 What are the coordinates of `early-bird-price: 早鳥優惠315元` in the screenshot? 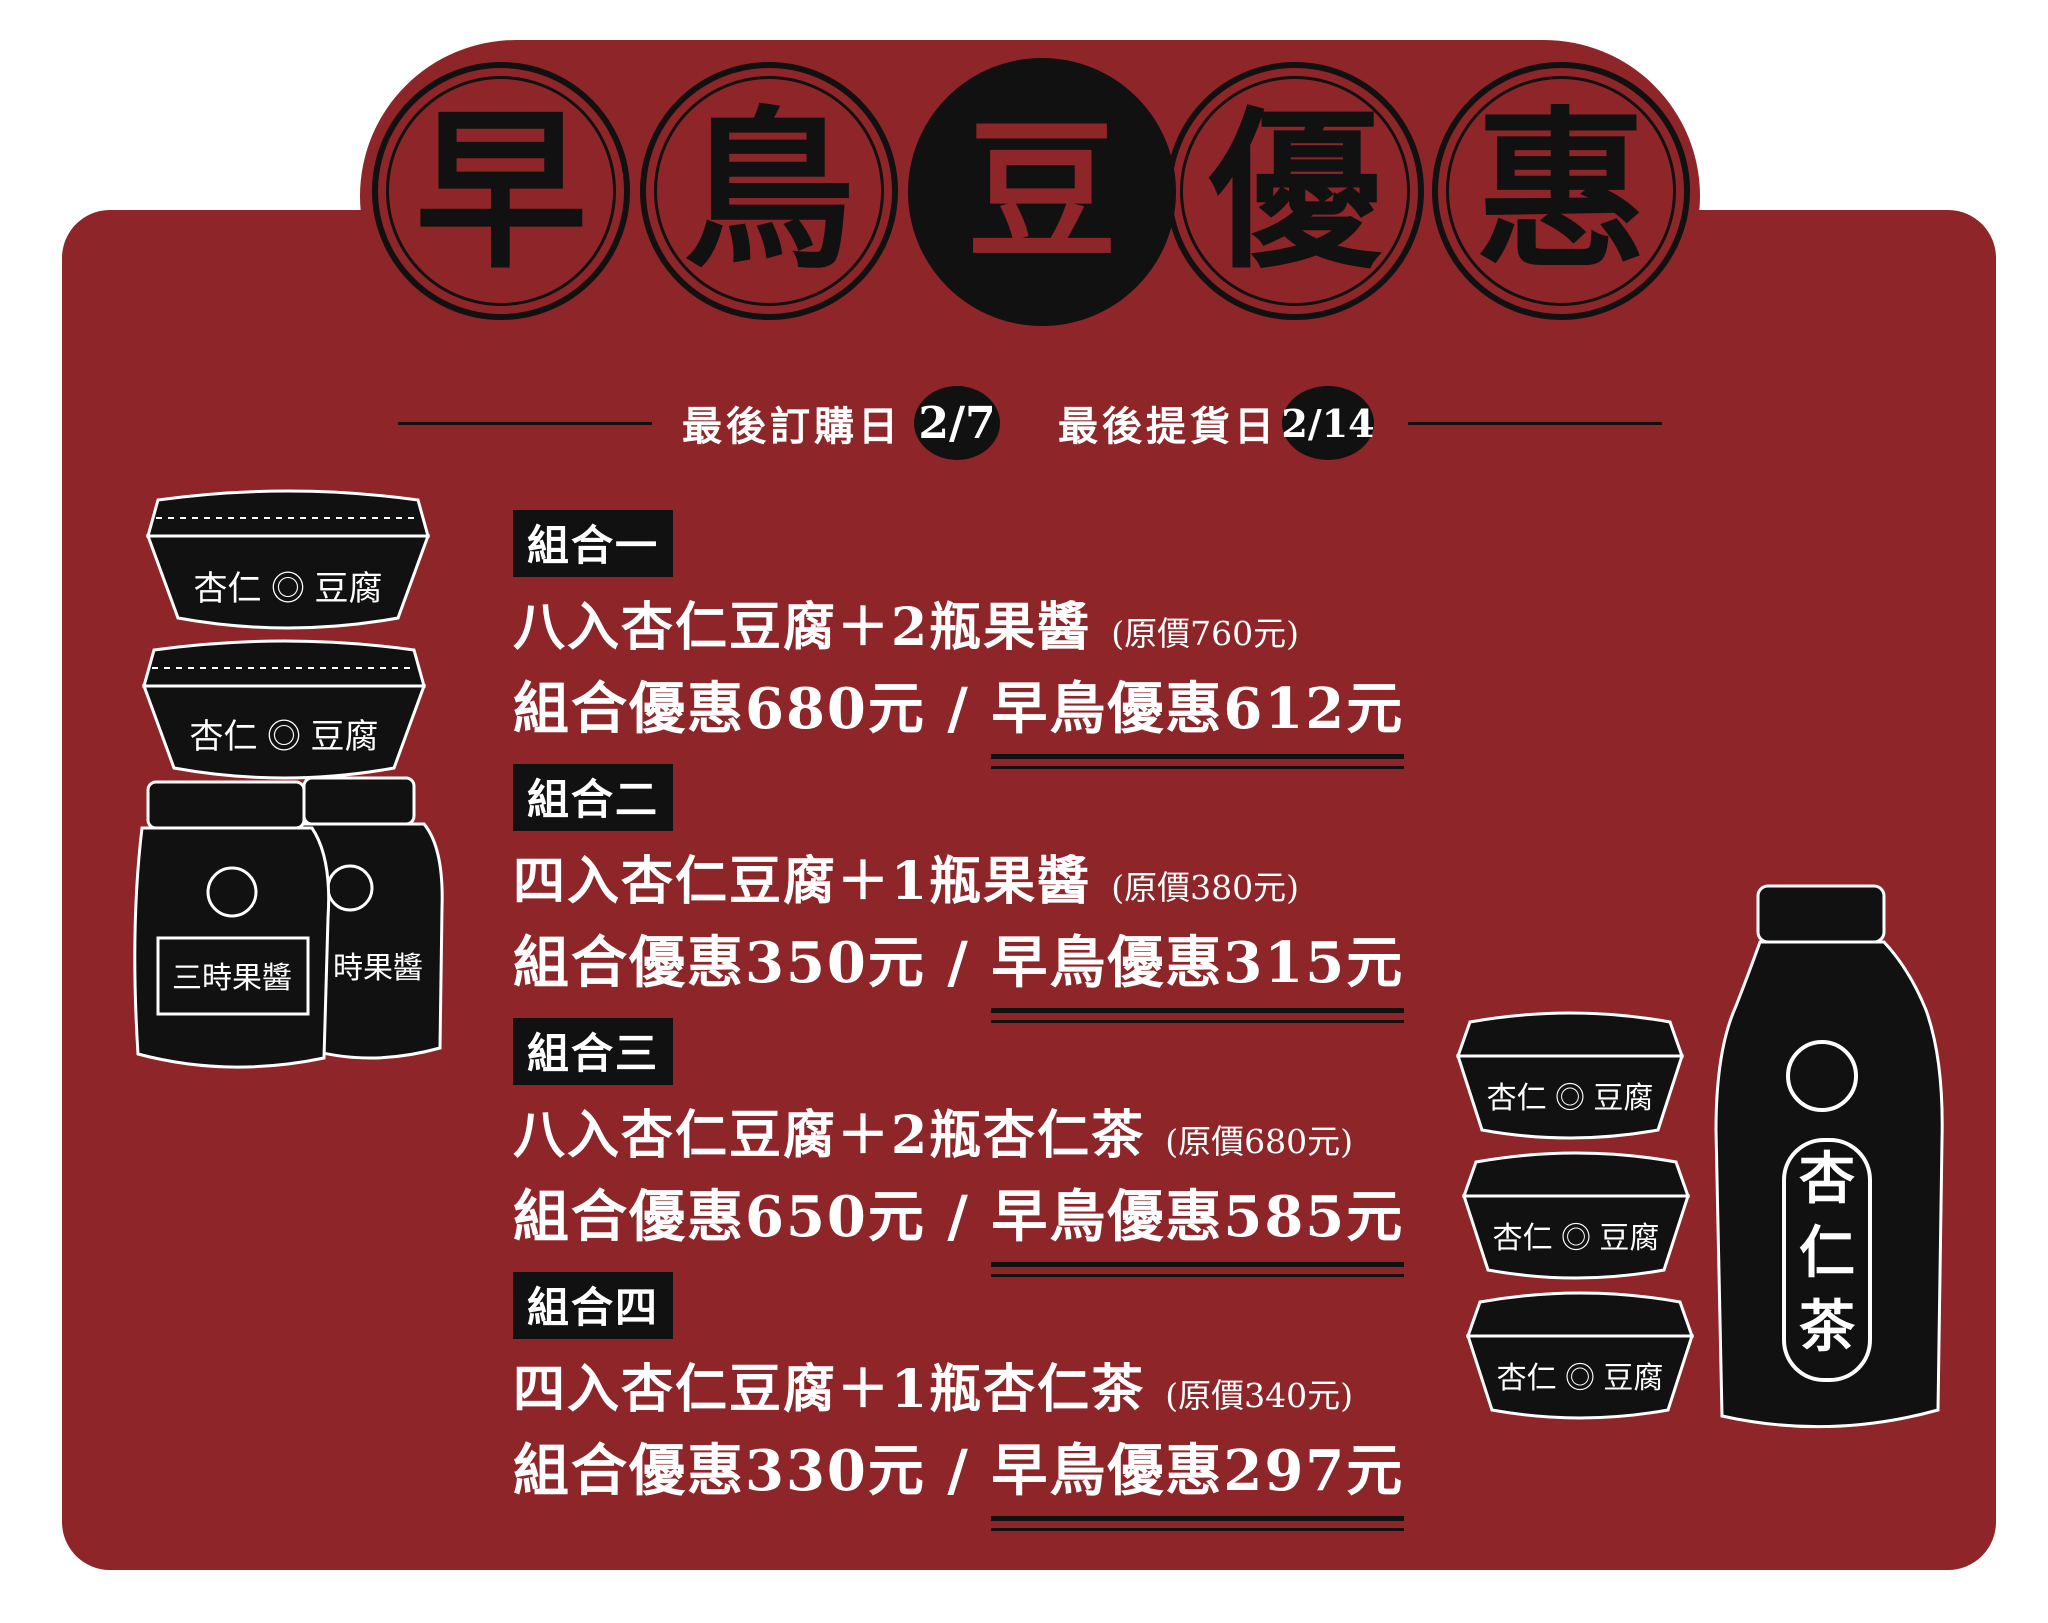 It's located at (1198, 970).